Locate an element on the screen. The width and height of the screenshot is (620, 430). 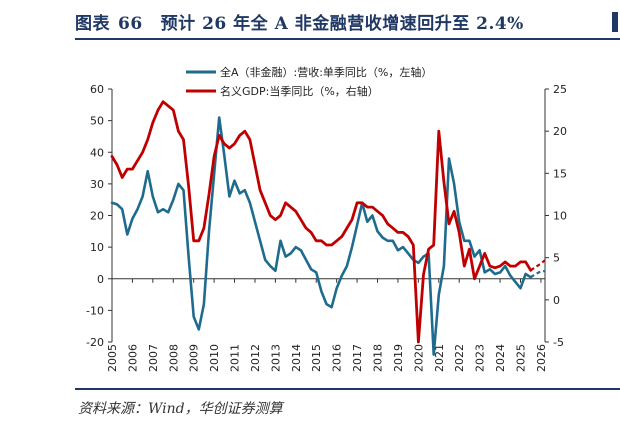
figure-title: 图表 66 预计 26 年全 A 非金融营收增速回升至 2.4% is located at coordinates (299, 21).